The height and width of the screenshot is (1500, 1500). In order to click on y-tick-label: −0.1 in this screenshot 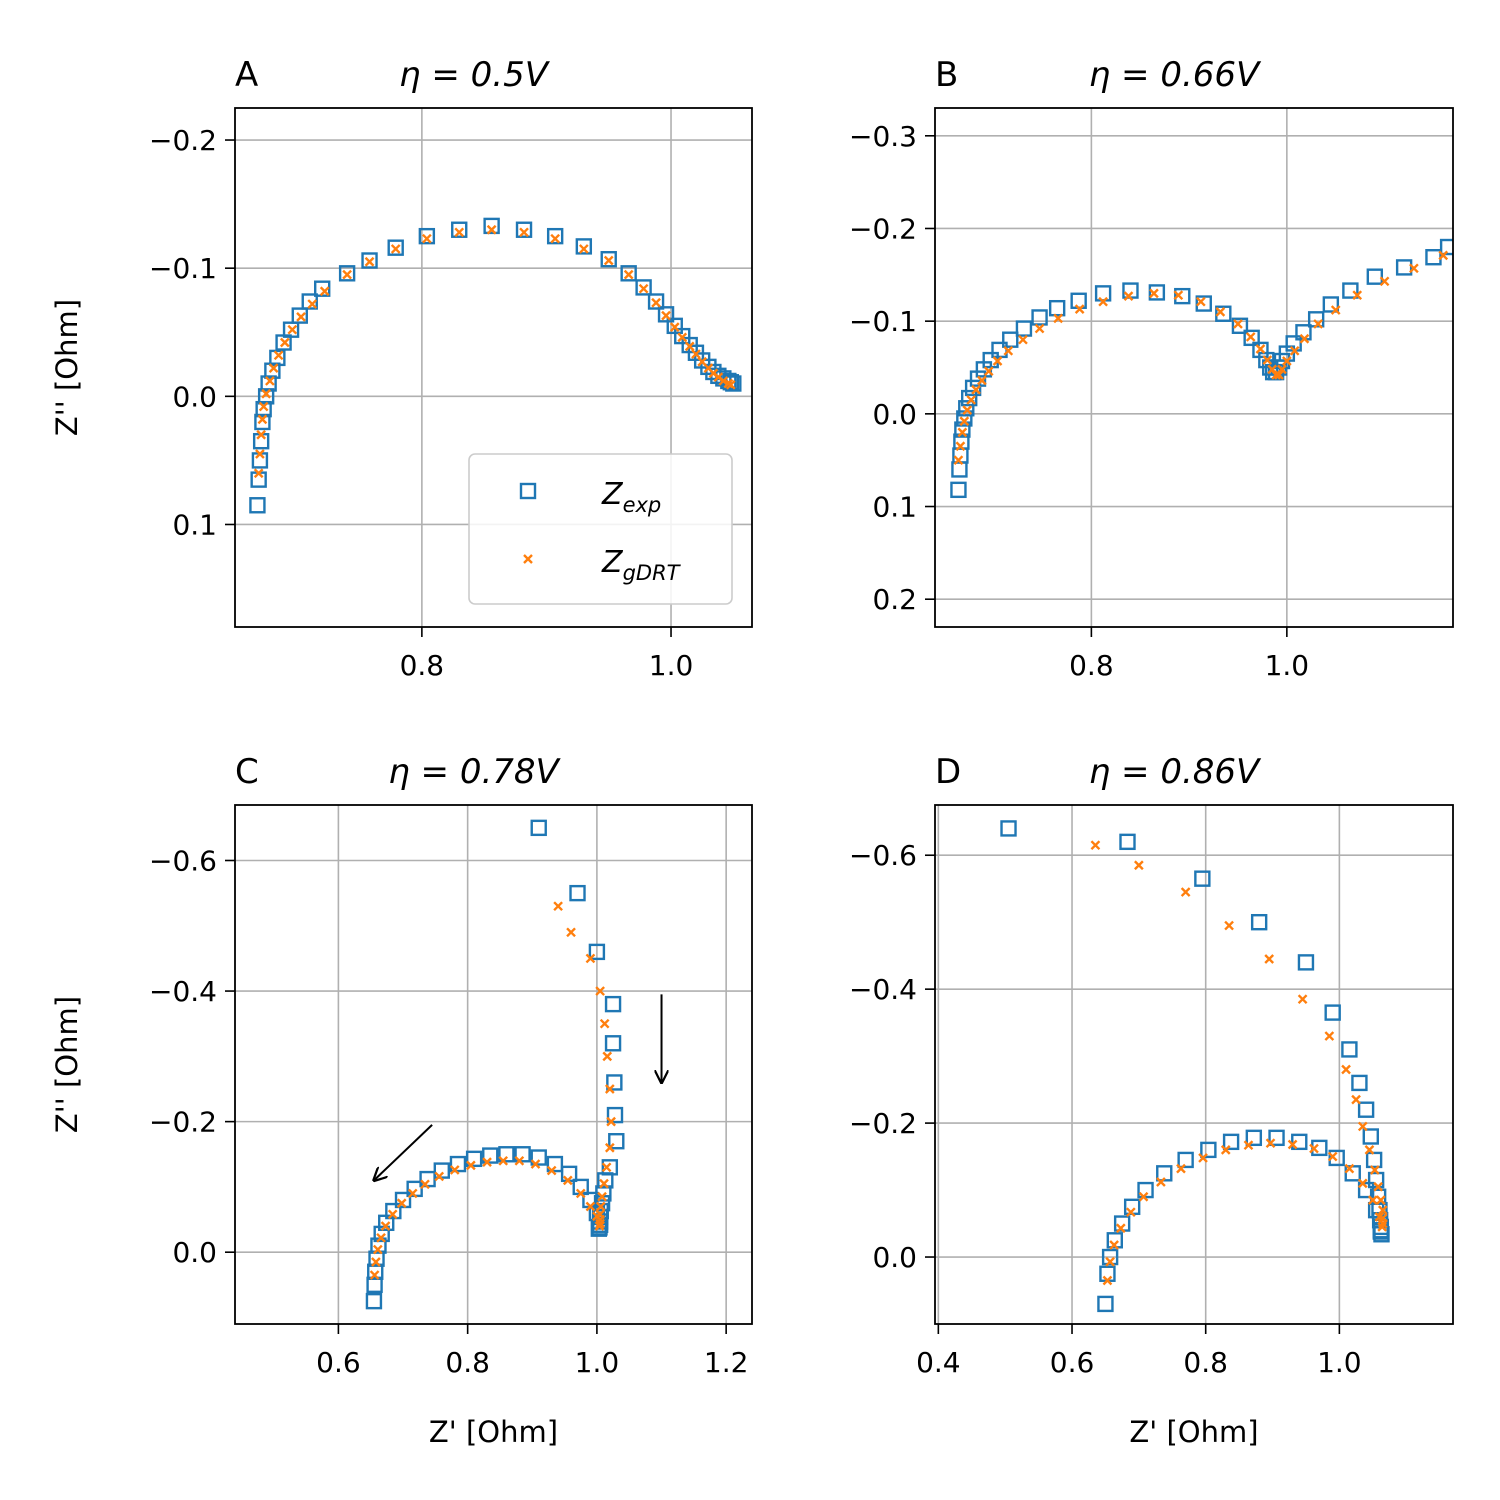, I will do `click(883, 321)`.